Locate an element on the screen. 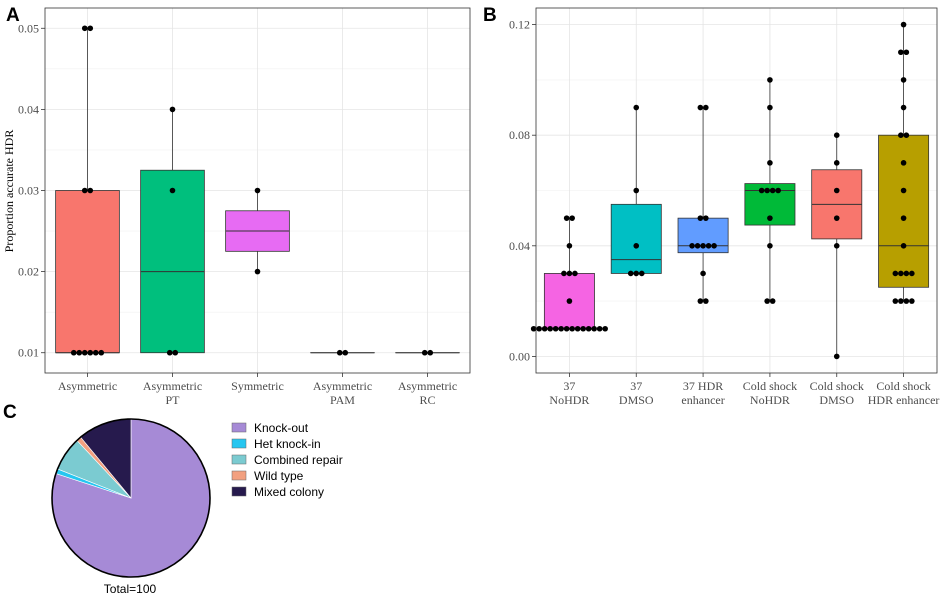 The height and width of the screenshot is (595, 941). panel-b-x-tick-label-cold-shock-dmso: Cold shock is located at coordinates (837, 386).